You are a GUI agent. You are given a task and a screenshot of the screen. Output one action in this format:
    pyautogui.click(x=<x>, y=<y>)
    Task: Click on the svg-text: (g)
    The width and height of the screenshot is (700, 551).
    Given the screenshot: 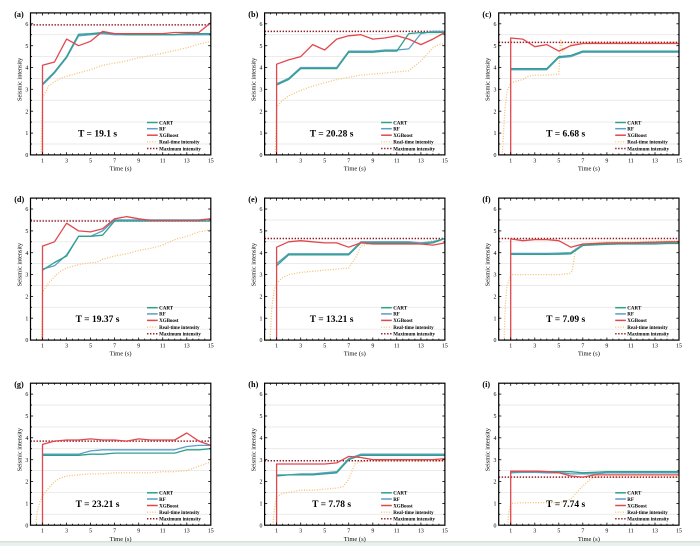 What is the action you would take?
    pyautogui.click(x=19, y=384)
    